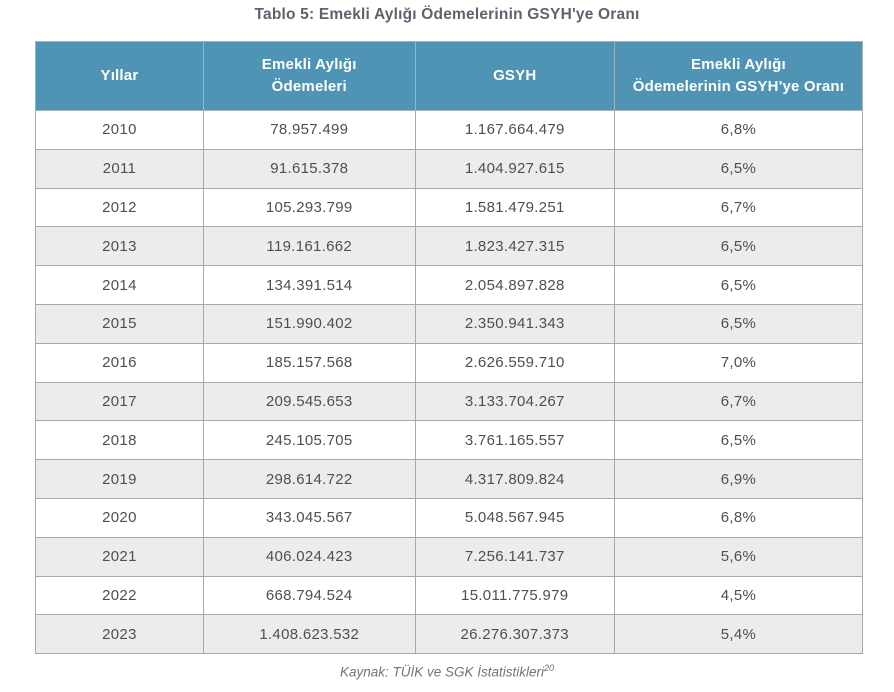 The height and width of the screenshot is (692, 894). What do you see at coordinates (514, 168) in the screenshot?
I see `cell-gdp: 1.404.927.615` at bounding box center [514, 168].